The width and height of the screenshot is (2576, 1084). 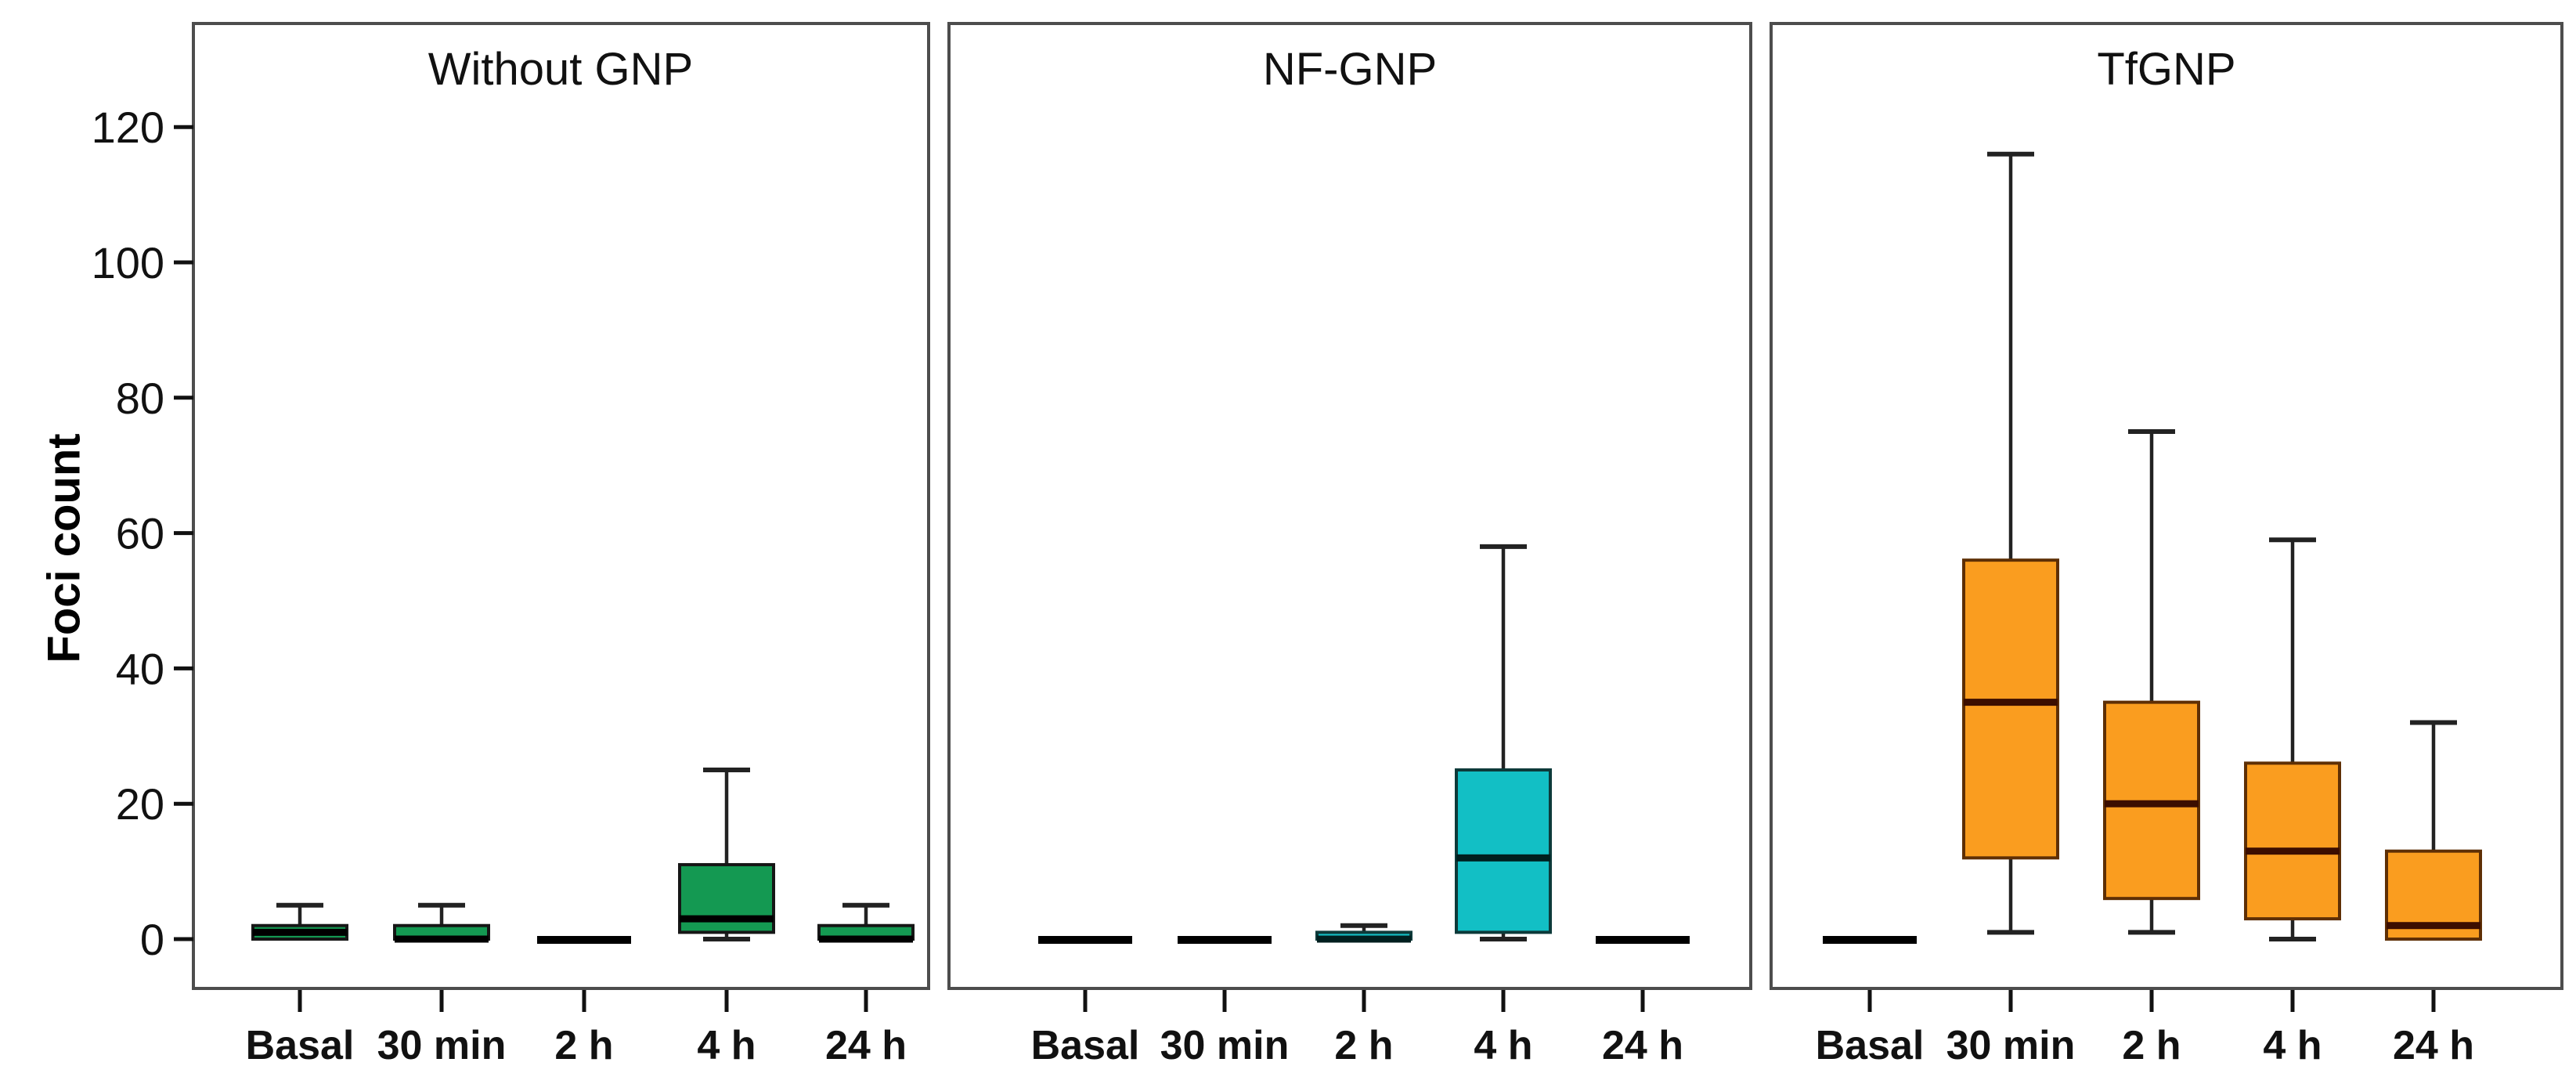 What do you see at coordinates (140, 533) in the screenshot?
I see `y-tick-label: 60` at bounding box center [140, 533].